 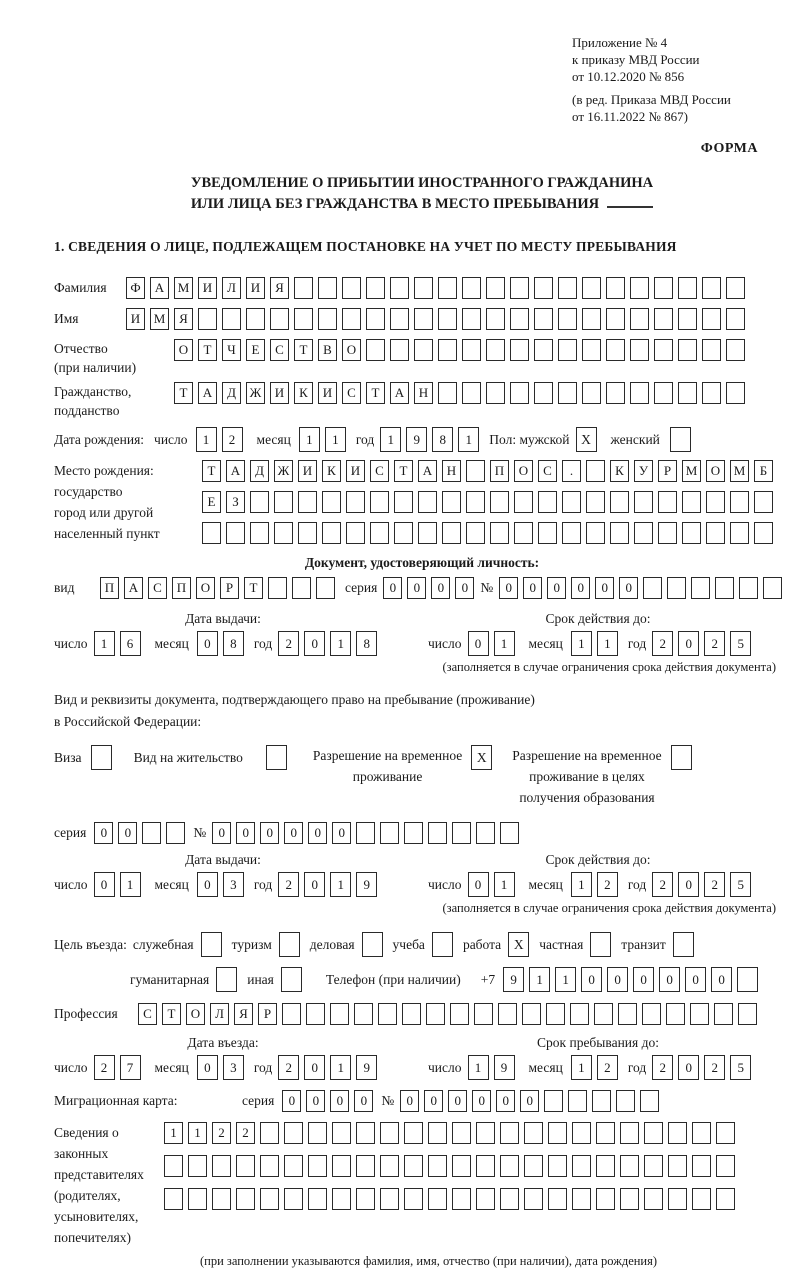 I want to click on char-cell: О, so click(x=195, y=1014).